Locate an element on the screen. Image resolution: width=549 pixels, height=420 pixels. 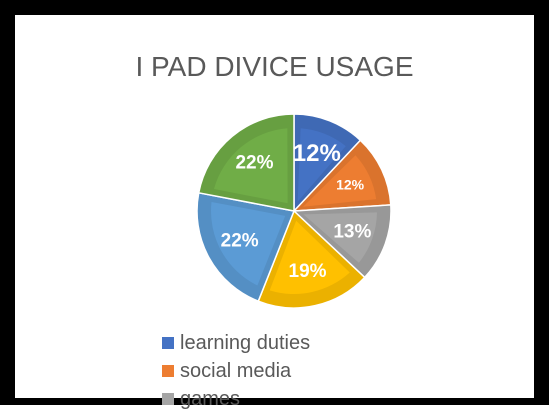
pie-label-5: 22% is located at coordinates (240, 240).